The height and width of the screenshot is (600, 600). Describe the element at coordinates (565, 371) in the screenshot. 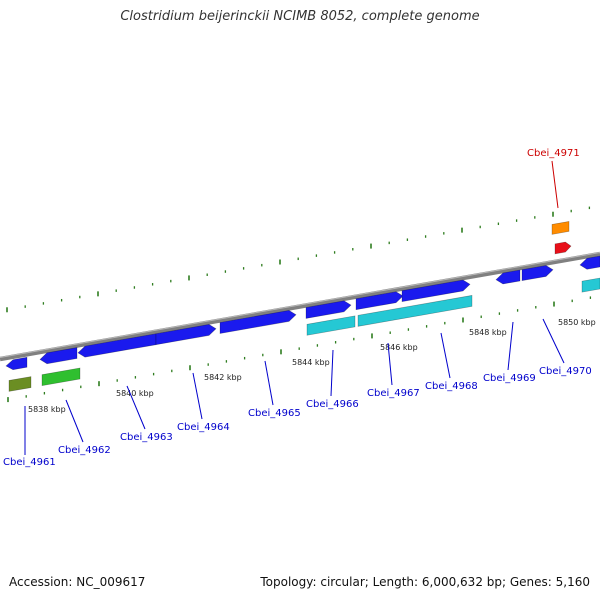

I see `gene-label: Cbei_4970` at that location.